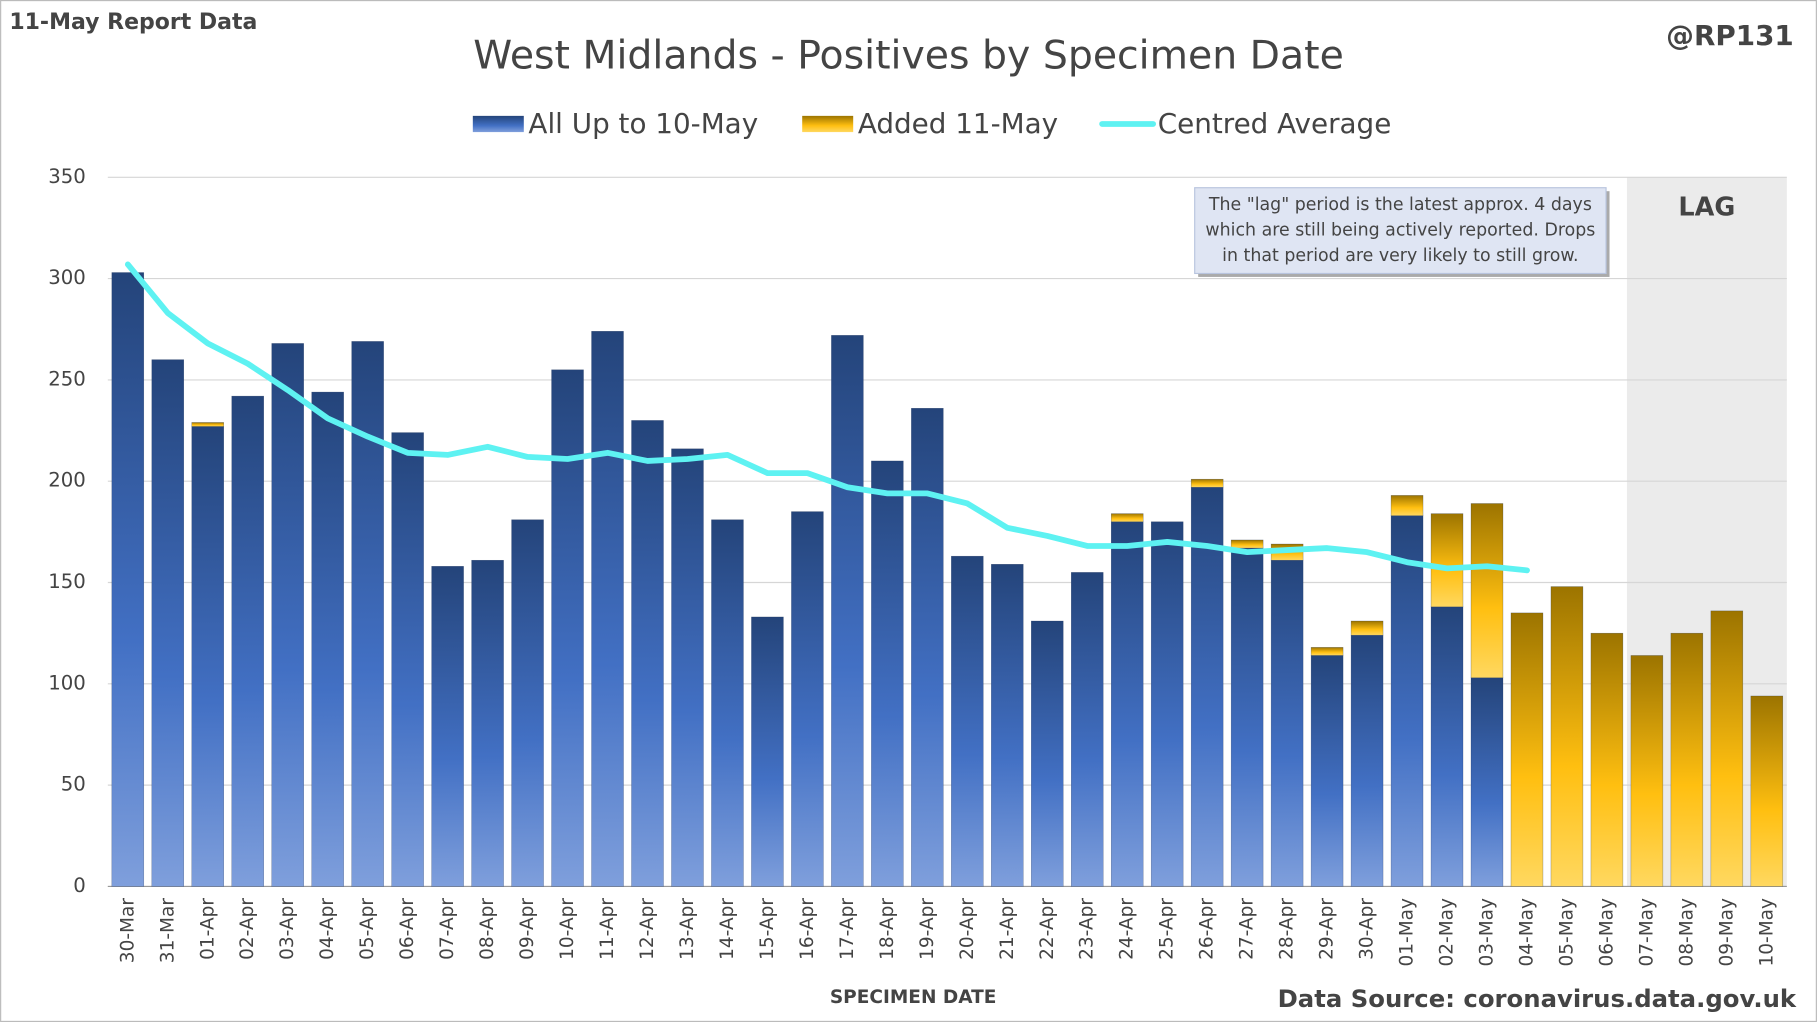 Image resolution: width=1817 pixels, height=1022 pixels. What do you see at coordinates (913, 997) in the screenshot?
I see `x-axis-label: SPECIMEN DATE` at bounding box center [913, 997].